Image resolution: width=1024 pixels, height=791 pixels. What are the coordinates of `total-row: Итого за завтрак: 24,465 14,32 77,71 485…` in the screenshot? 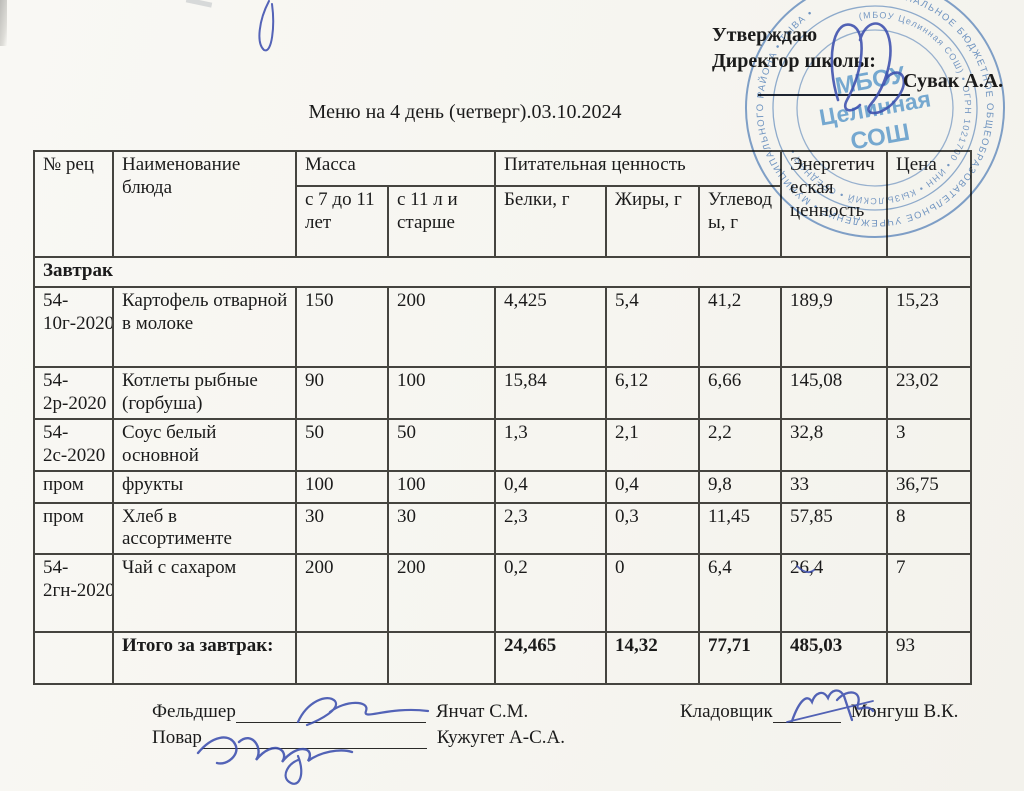 It's located at (503, 658).